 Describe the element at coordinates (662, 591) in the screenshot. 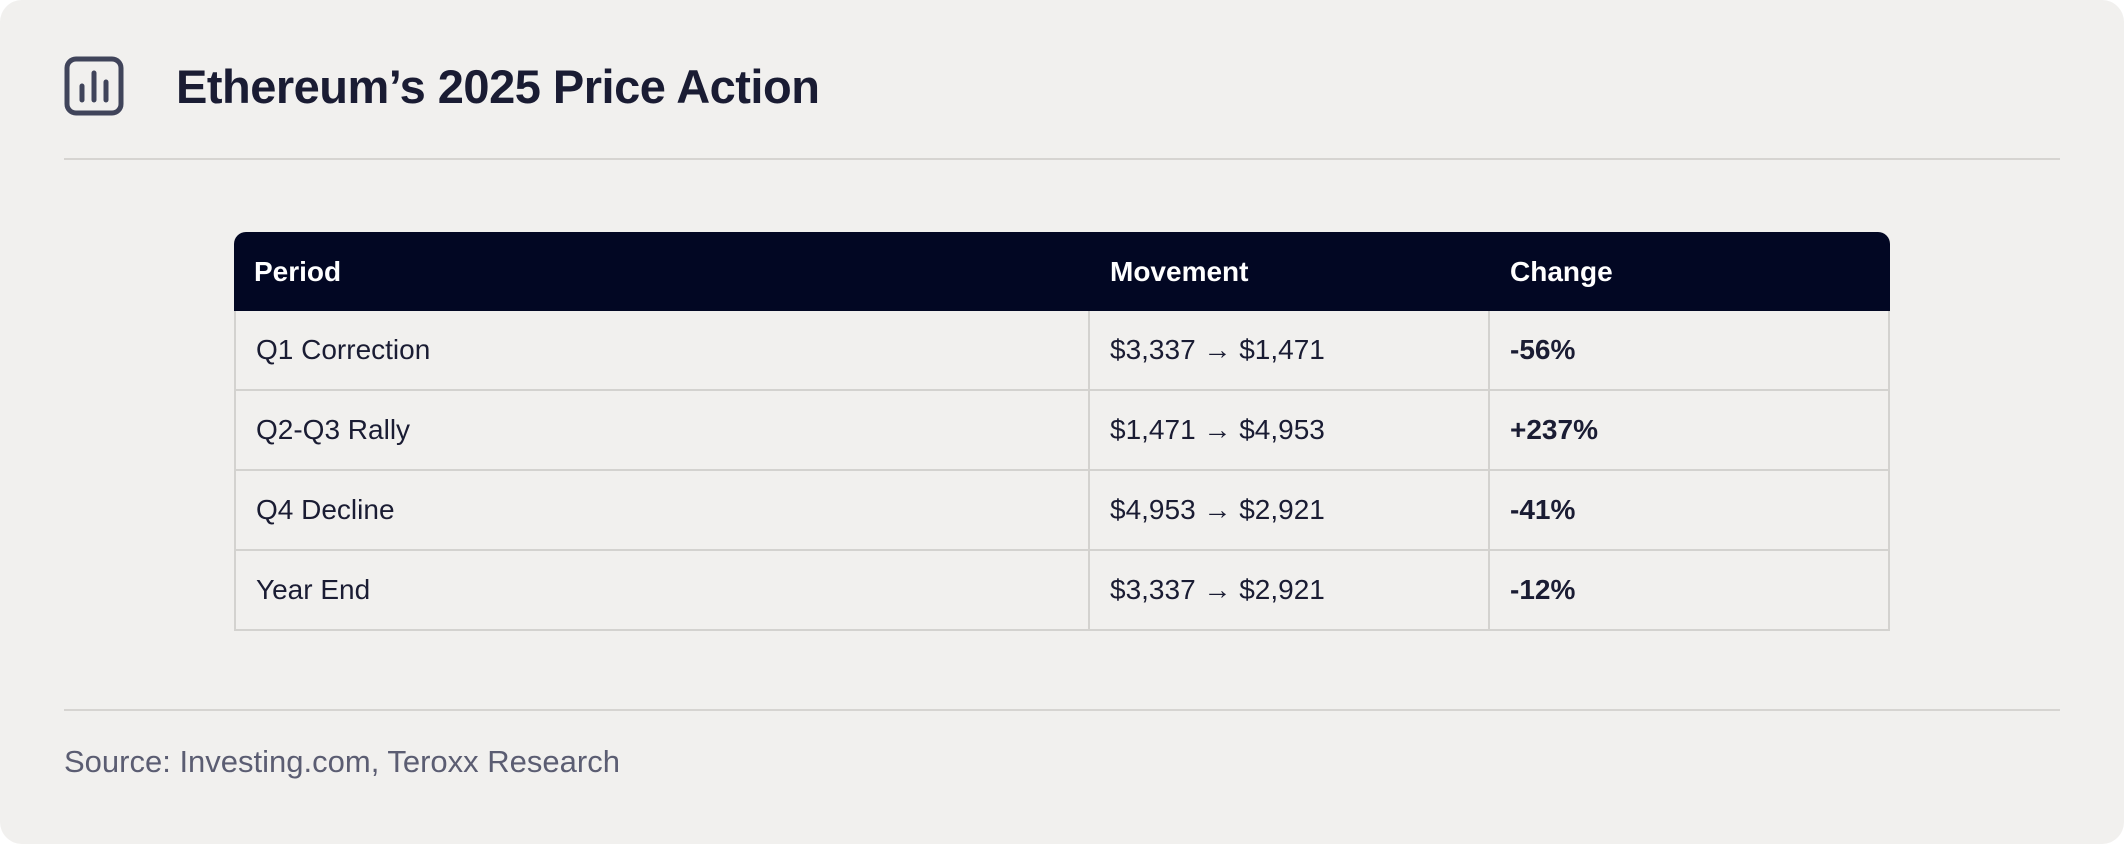

I see `period-cell: Year End` at that location.